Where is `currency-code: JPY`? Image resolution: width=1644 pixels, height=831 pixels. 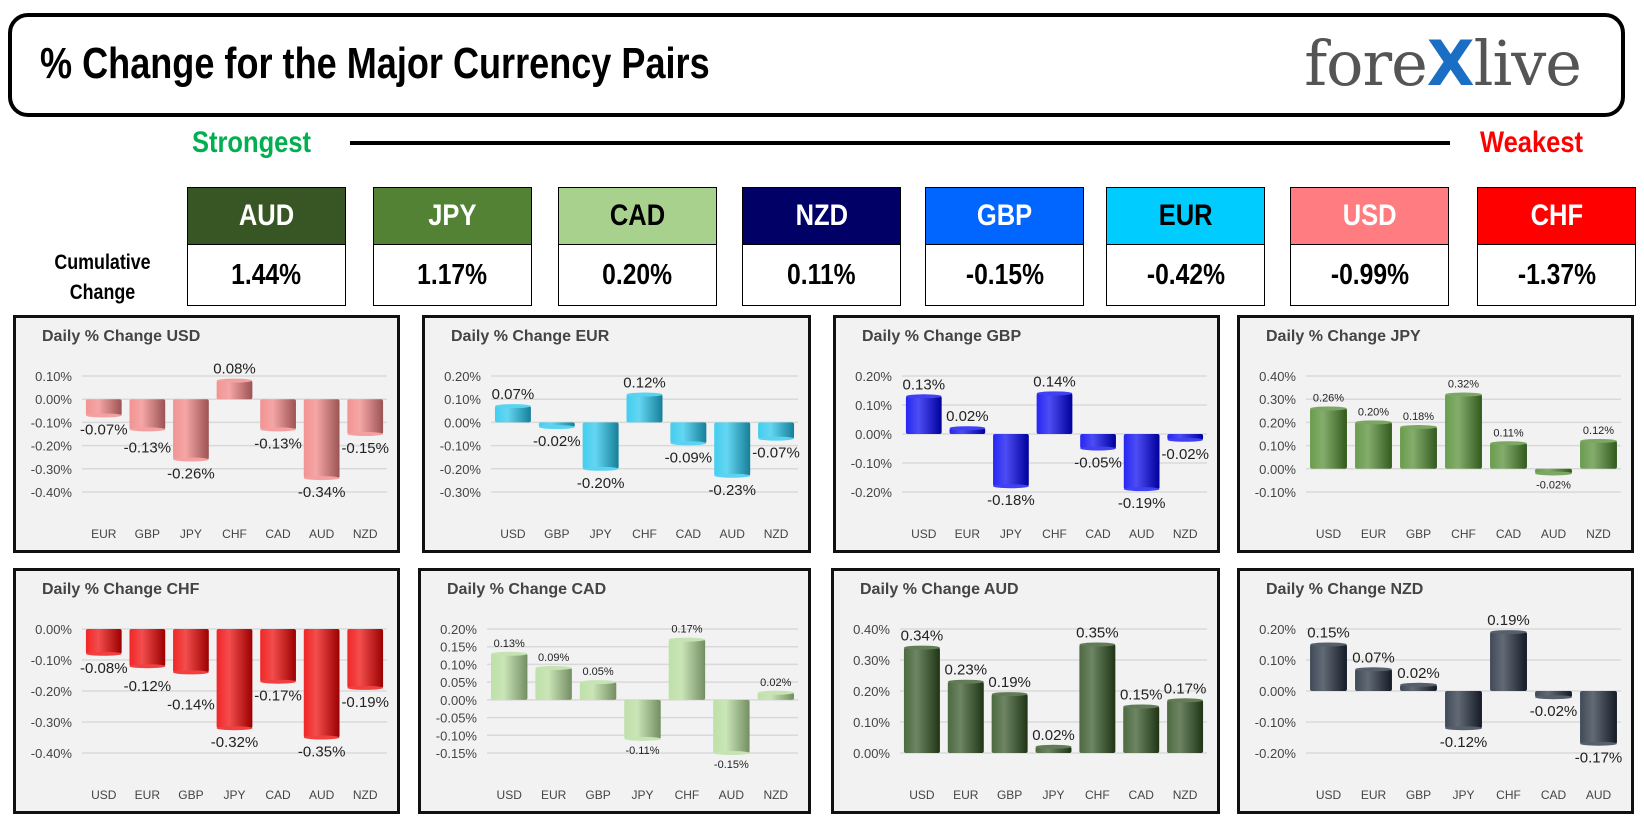
currency-code: JPY is located at coordinates (452, 216).